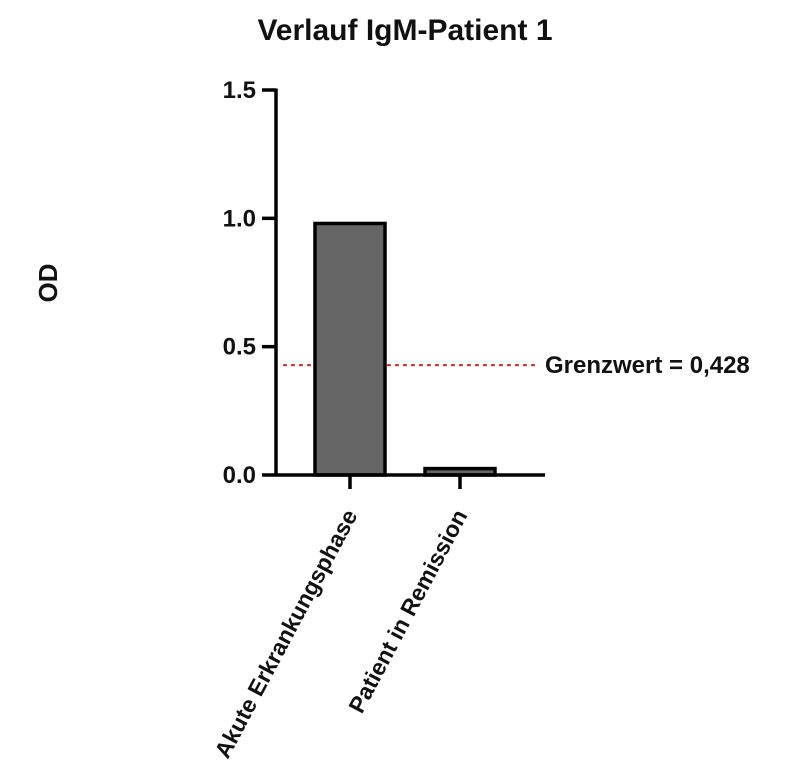 This screenshot has height=766, width=789. Describe the element at coordinates (48, 283) in the screenshot. I see `y-axis-label: OD` at that location.